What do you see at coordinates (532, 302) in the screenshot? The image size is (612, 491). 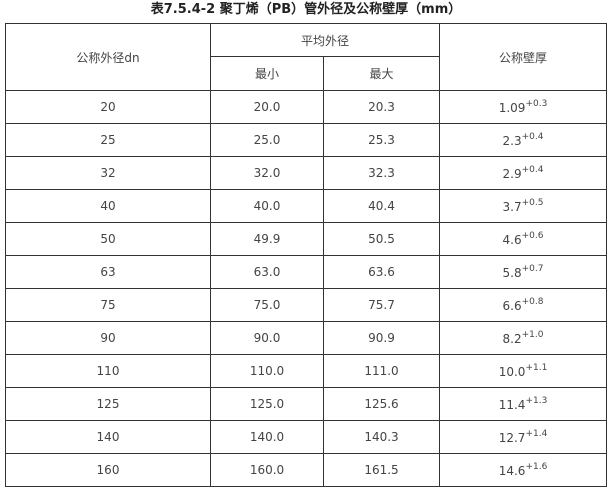 I see `wall-tolerance: +0.8` at bounding box center [532, 302].